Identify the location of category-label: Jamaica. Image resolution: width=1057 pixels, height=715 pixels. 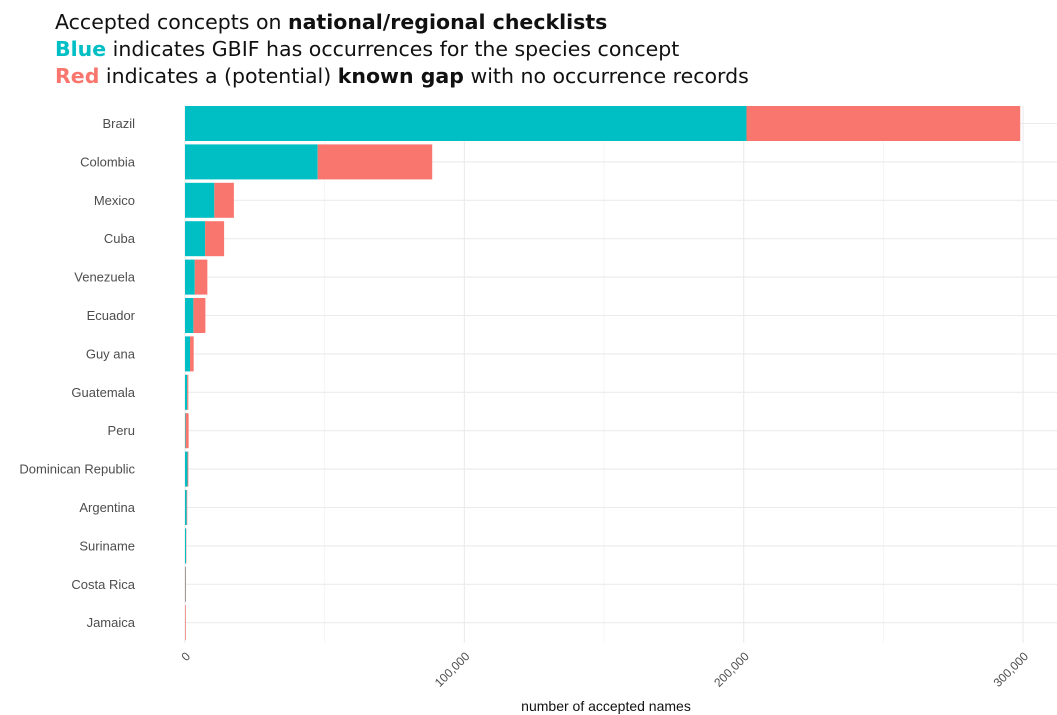
(111, 622).